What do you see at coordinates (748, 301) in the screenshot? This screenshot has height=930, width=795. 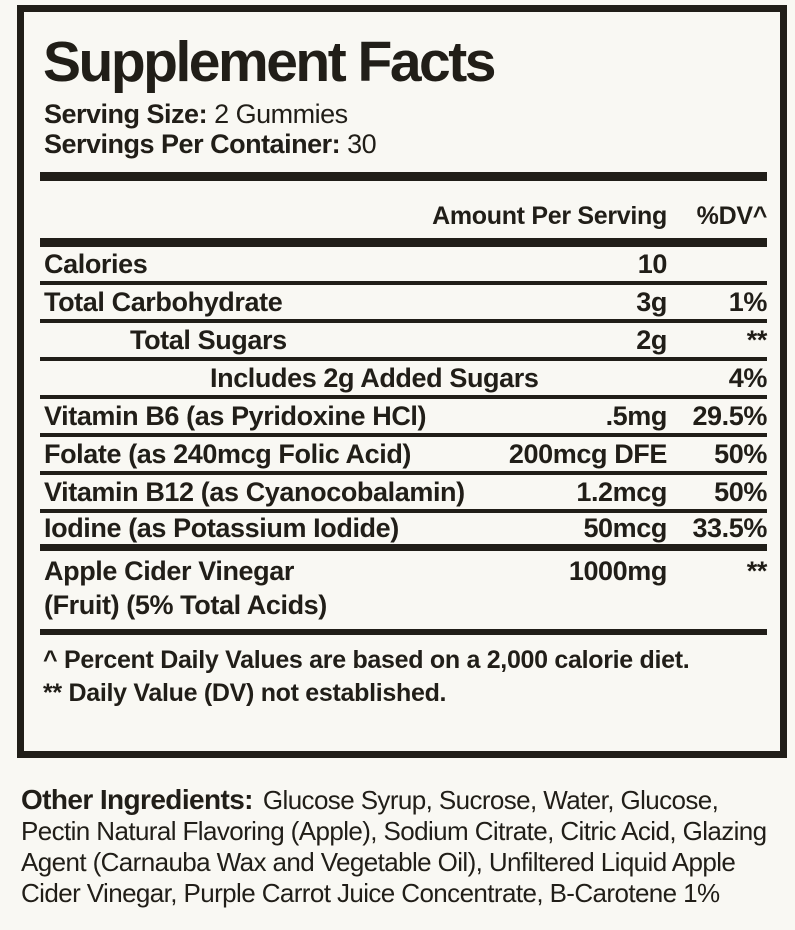 I see `nutrient-dv: 1%` at bounding box center [748, 301].